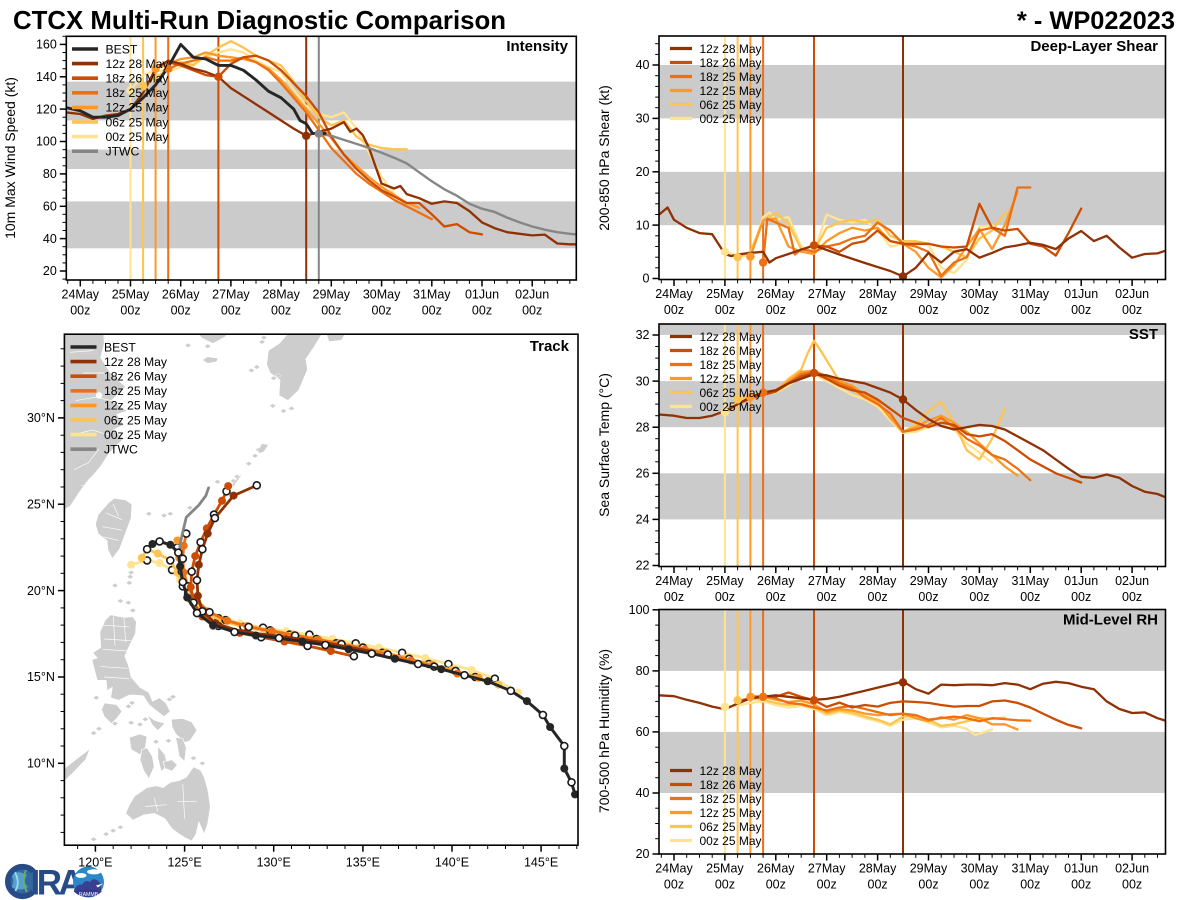 The image size is (1200, 900). What do you see at coordinates (41, 504) in the screenshot?
I see `svg-text: 25°N` at bounding box center [41, 504].